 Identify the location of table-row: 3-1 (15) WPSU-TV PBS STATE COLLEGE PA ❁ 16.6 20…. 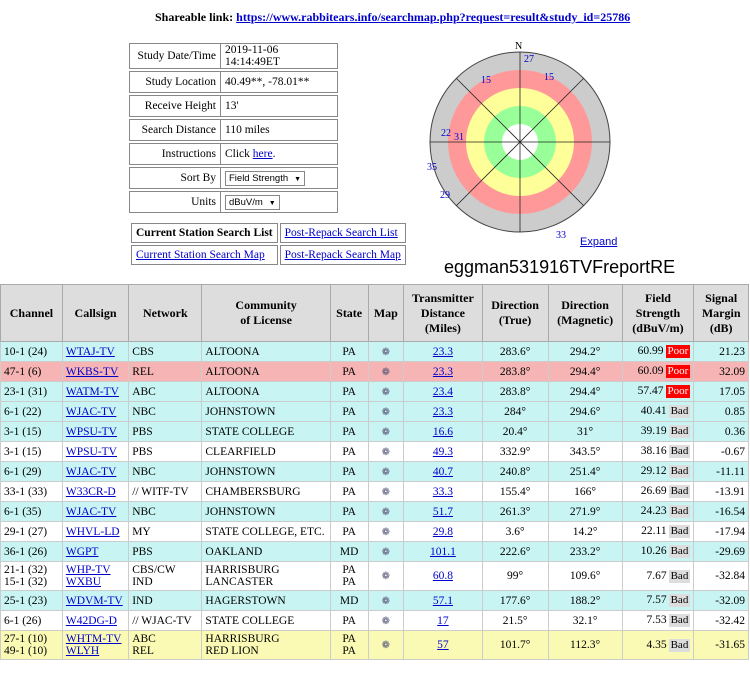
(374, 431).